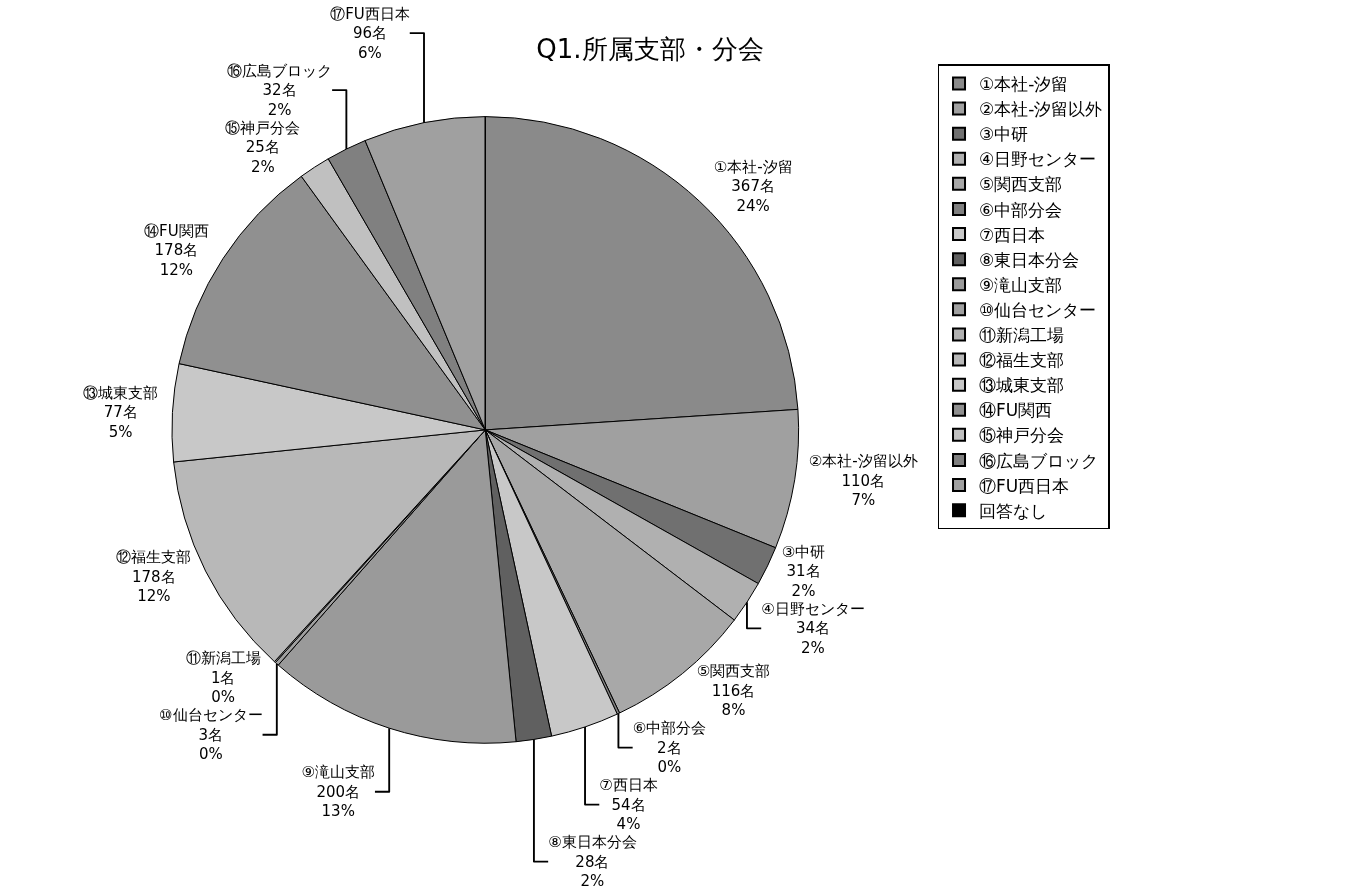 The height and width of the screenshot is (895, 1354). Describe the element at coordinates (1024, 485) in the screenshot. I see `legend-label: ⑰FU西日本` at that location.